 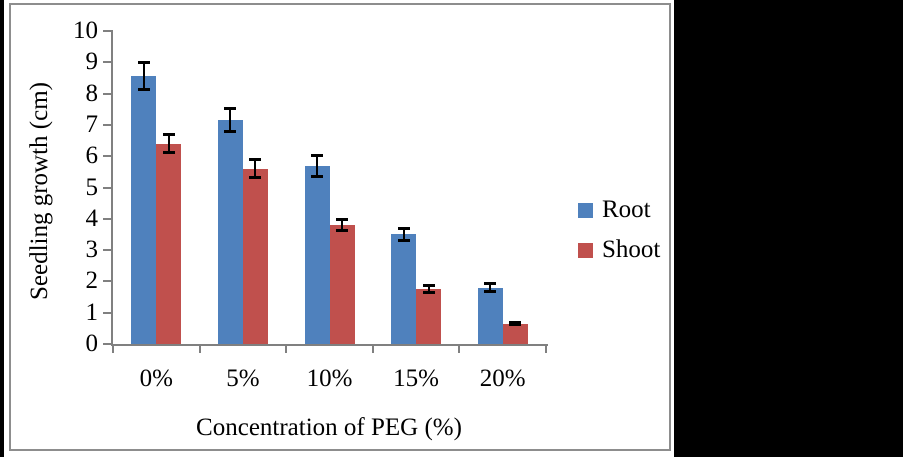 What do you see at coordinates (92, 93) in the screenshot?
I see `y-tick-label: 8` at bounding box center [92, 93].